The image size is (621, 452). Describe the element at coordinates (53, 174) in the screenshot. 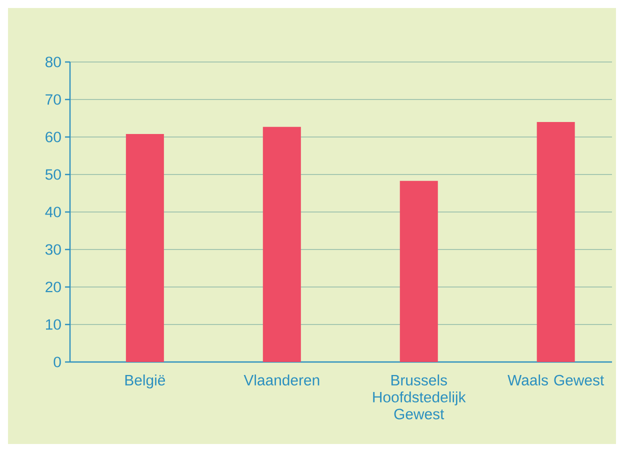

I see `y-tick-label: 50` at that location.